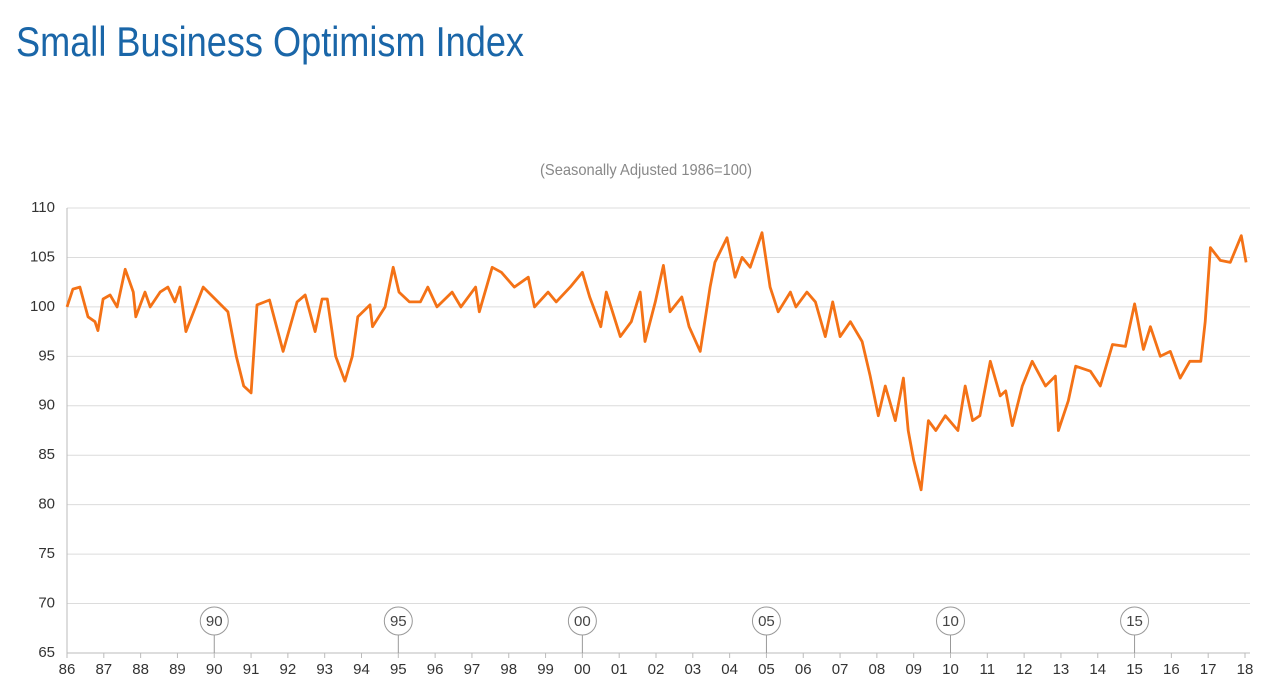  Describe the element at coordinates (43, 207) in the screenshot. I see `y-tick-label: 110` at that location.